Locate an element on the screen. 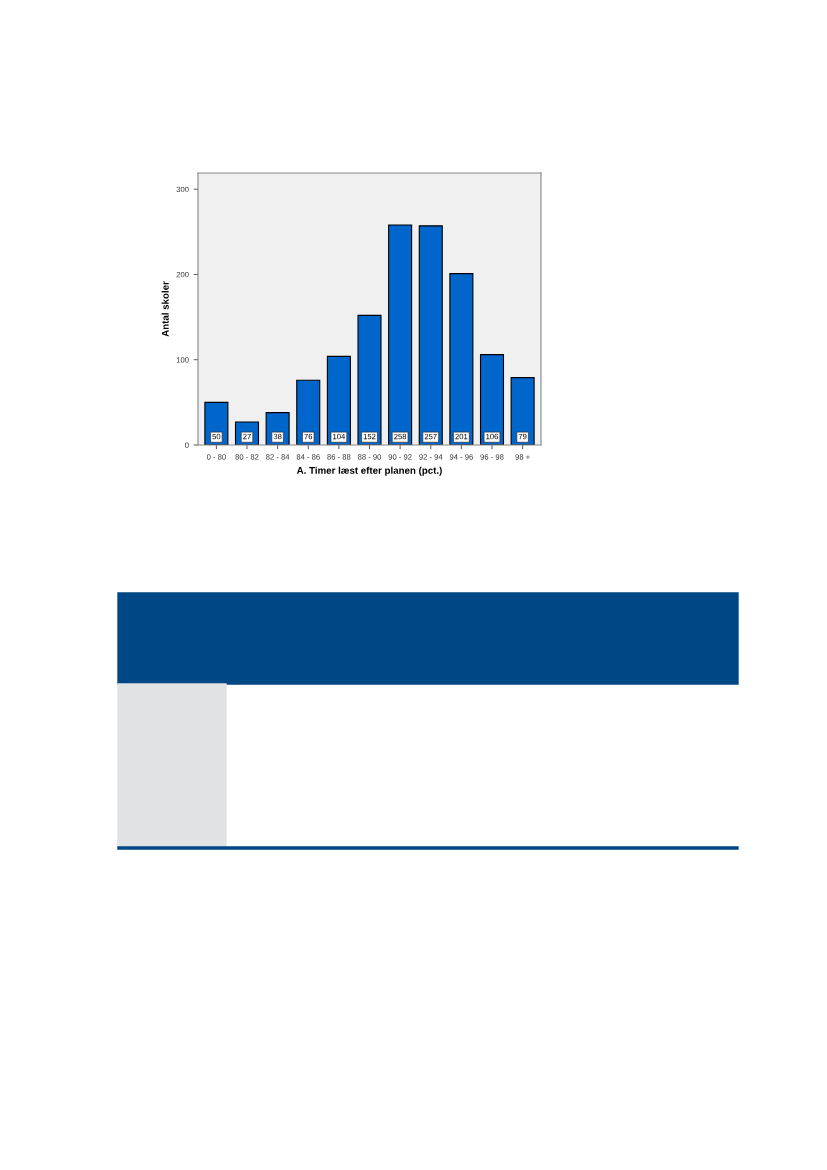  y-axis-title: Antal skoler is located at coordinates (165, 309).